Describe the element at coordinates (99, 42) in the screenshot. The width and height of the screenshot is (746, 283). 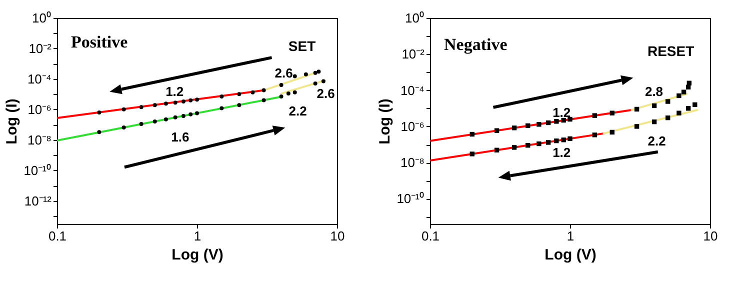
I see `annotation: Positive` at that location.